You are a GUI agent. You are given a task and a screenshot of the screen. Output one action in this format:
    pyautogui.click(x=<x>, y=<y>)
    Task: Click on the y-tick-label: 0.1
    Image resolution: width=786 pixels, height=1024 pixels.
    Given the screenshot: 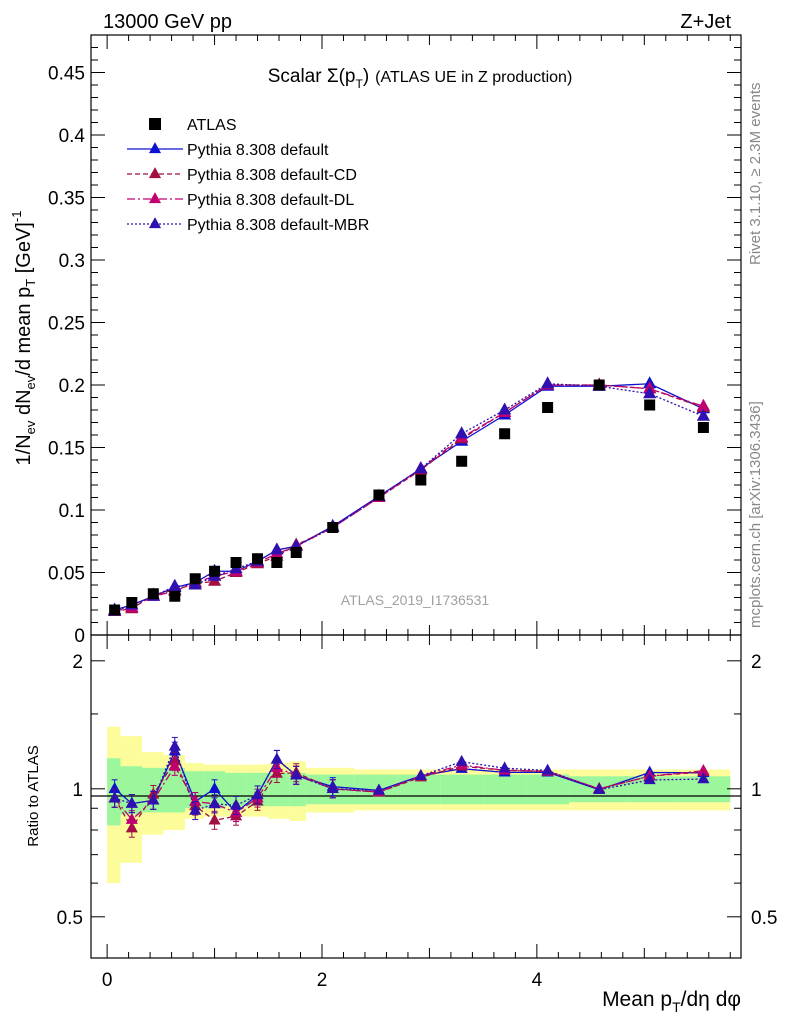 What is the action you would take?
    pyautogui.click(x=72, y=511)
    